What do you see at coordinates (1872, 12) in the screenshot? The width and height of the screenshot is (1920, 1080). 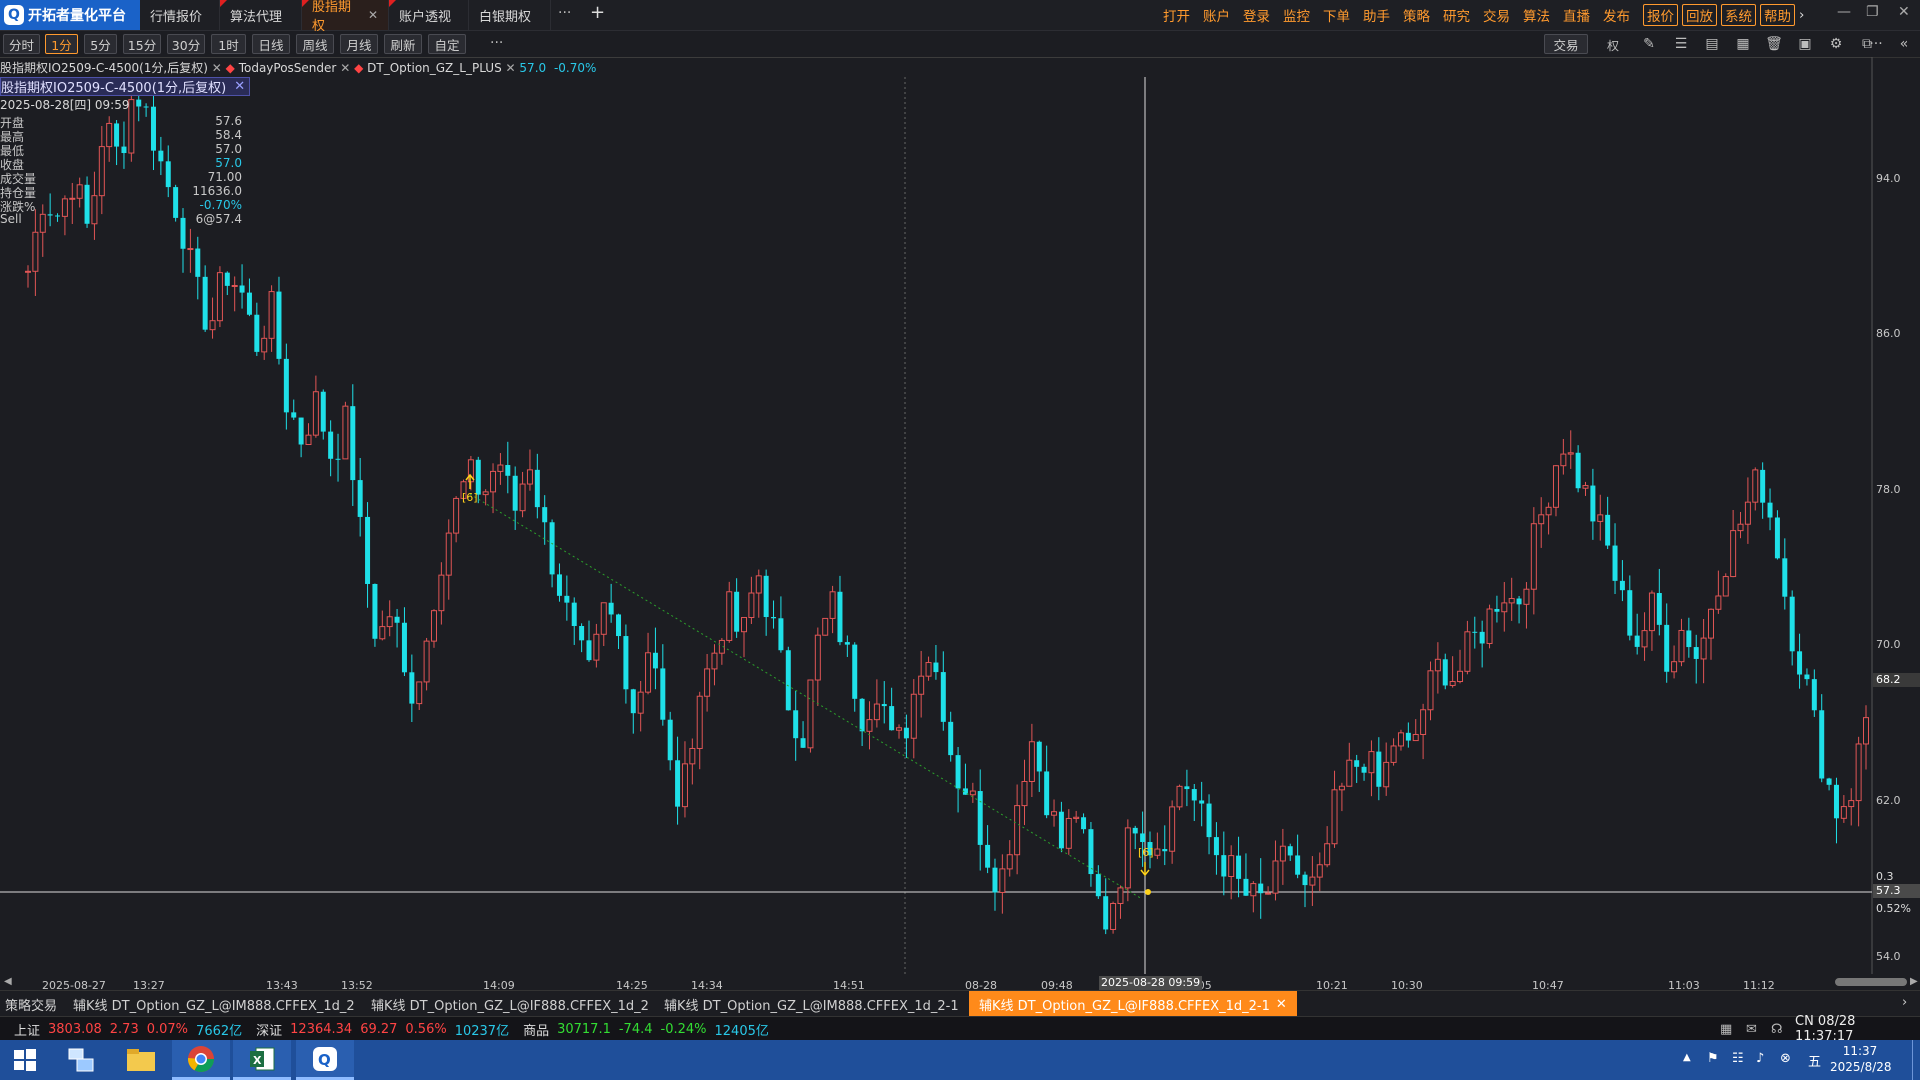 I see `restore-icon: ❐` at bounding box center [1872, 12].